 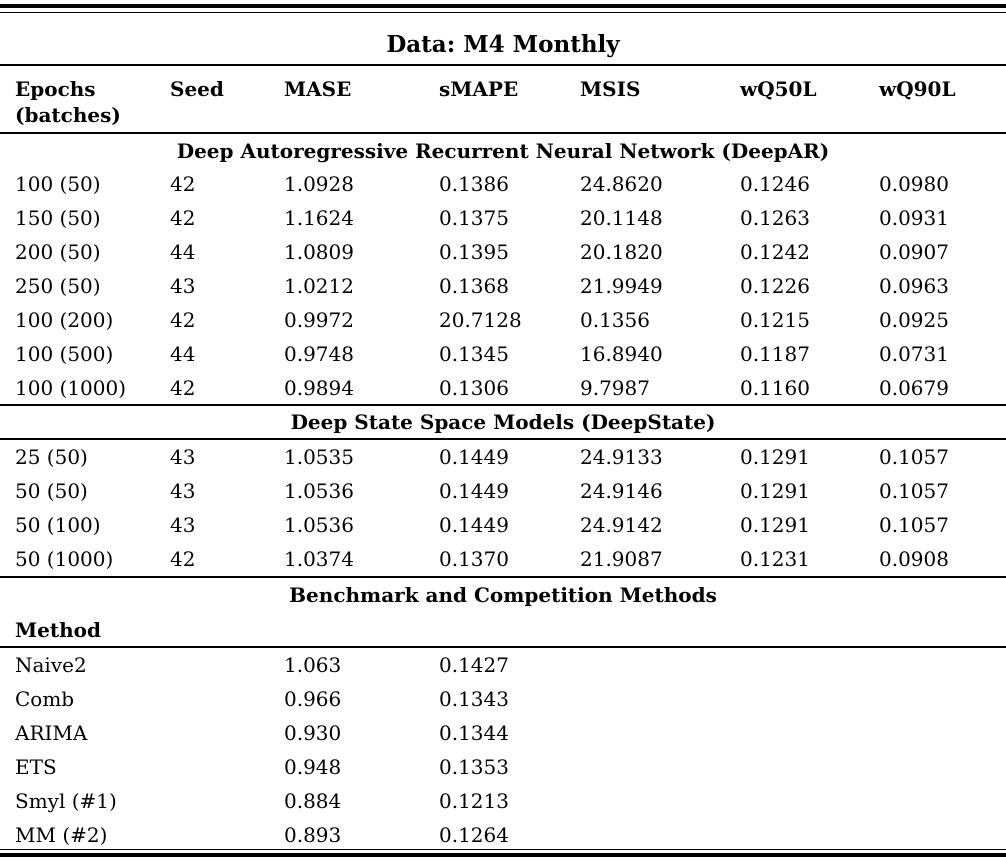 What do you see at coordinates (503, 439) in the screenshot?
I see `deepstate-title-rule` at bounding box center [503, 439].